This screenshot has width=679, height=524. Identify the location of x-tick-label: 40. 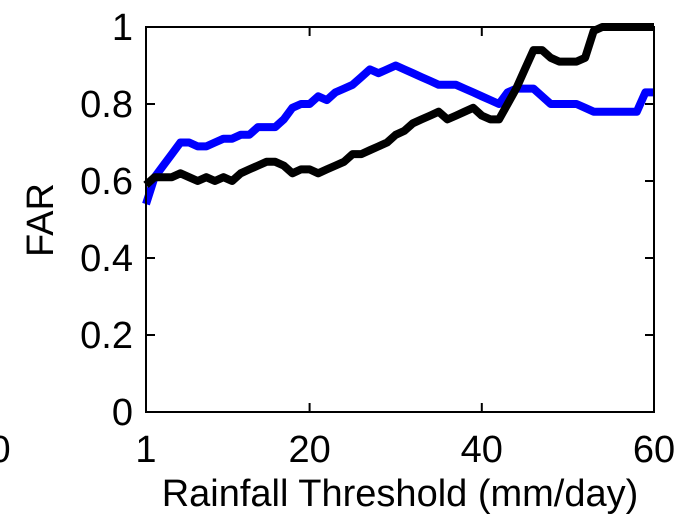
(482, 450).